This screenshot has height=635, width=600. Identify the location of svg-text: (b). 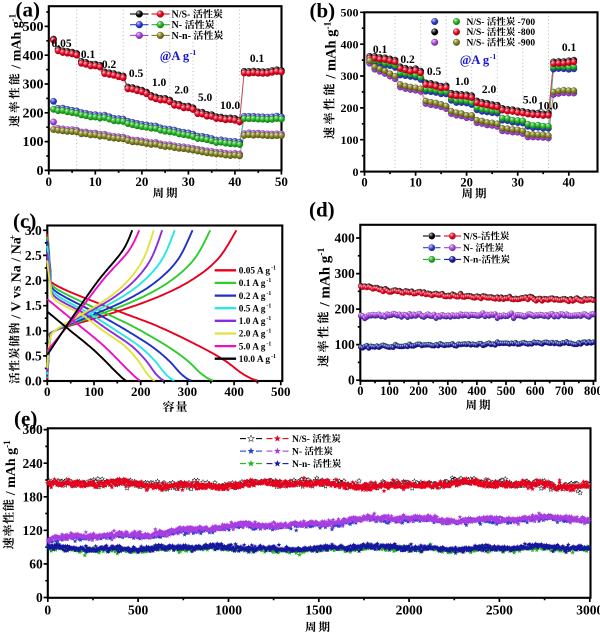
(323, 11).